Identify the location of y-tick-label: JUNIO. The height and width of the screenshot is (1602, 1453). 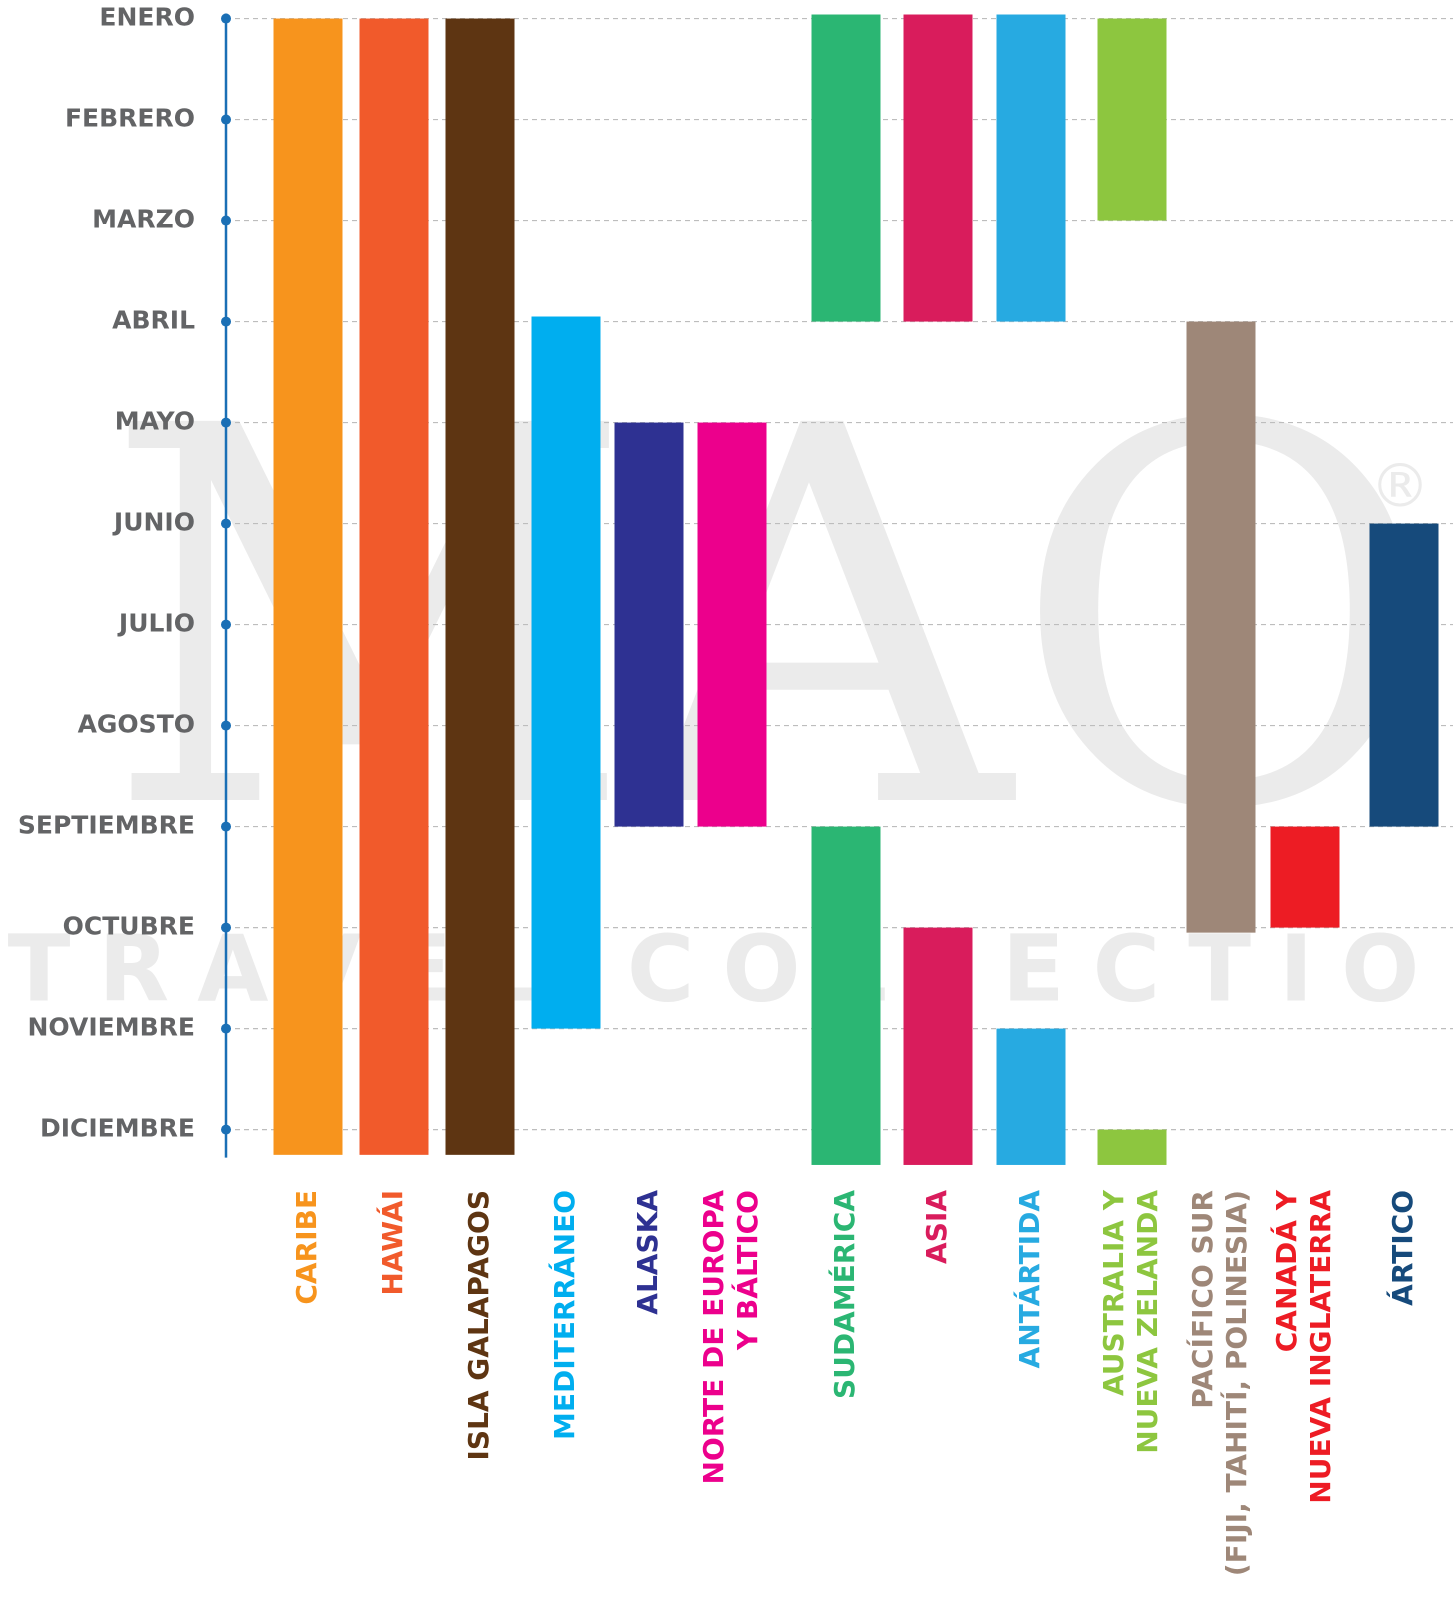
(153, 522).